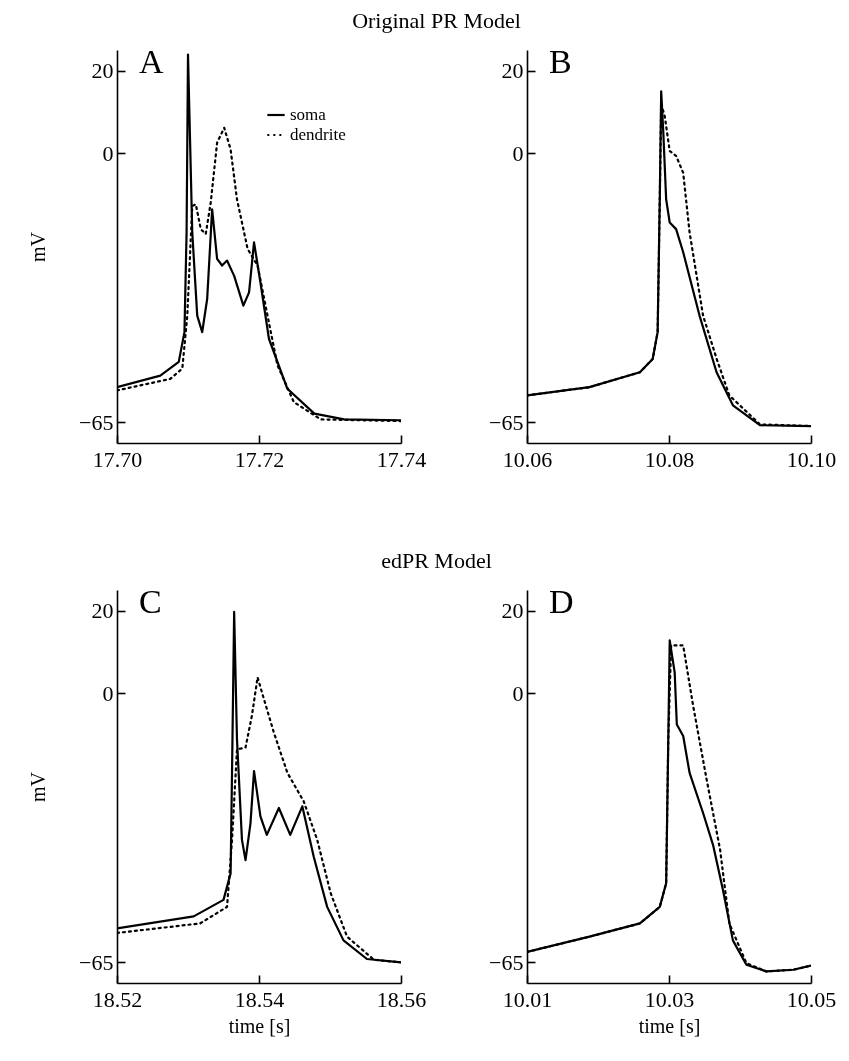 The image size is (849, 1061). What do you see at coordinates (811, 999) in the screenshot?
I see `x-tick-label: 10.05` at bounding box center [811, 999].